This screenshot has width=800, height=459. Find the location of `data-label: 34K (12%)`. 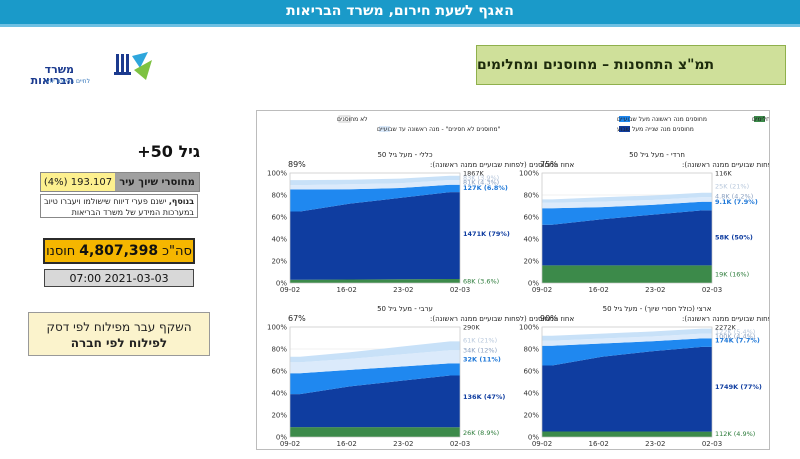

data-label: 34K (12%) is located at coordinates (480, 351).